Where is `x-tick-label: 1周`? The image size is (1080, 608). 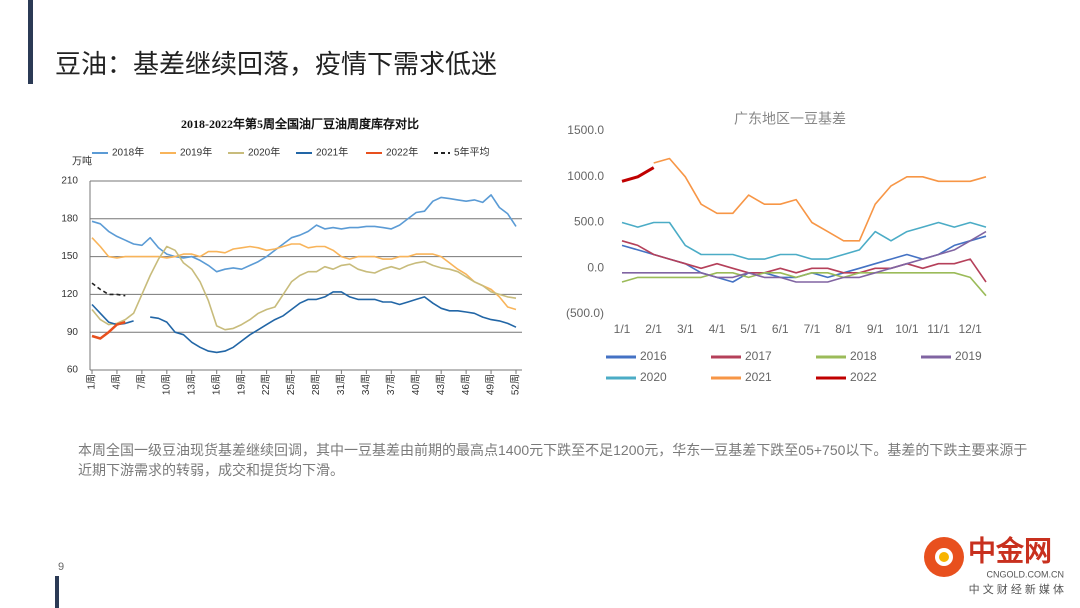
x-tick-label: 1周 is located at coordinates (92, 382).